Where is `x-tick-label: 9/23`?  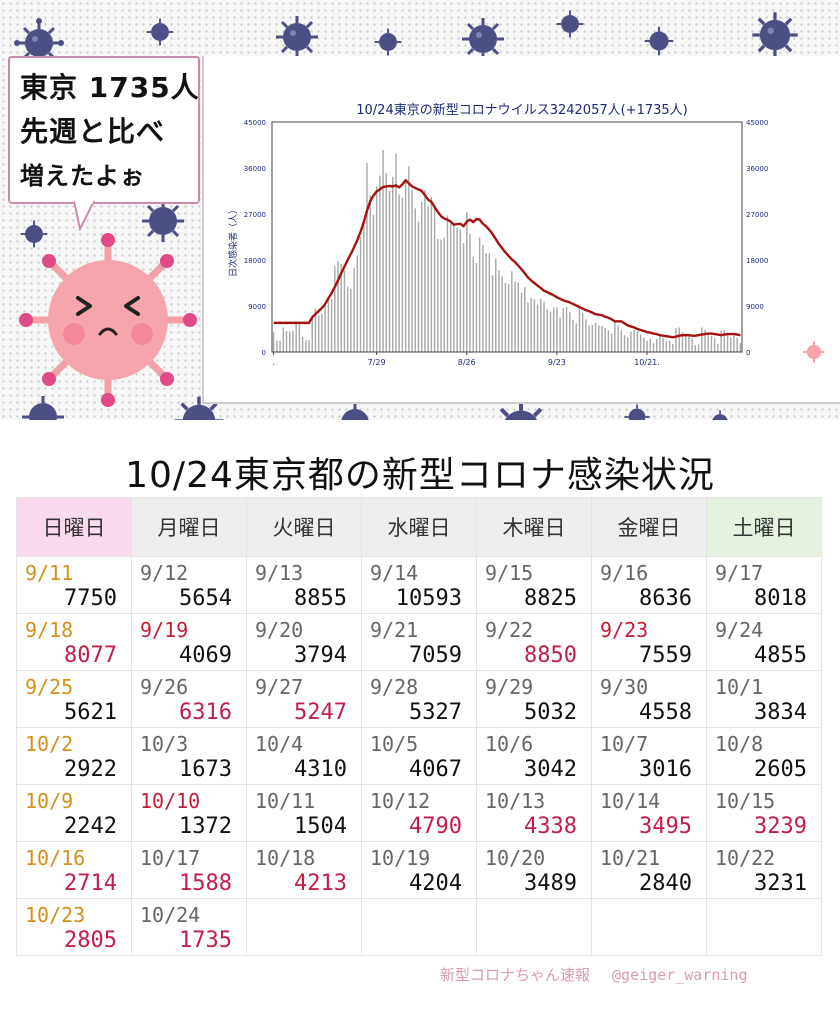 x-tick-label: 9/23 is located at coordinates (557, 362).